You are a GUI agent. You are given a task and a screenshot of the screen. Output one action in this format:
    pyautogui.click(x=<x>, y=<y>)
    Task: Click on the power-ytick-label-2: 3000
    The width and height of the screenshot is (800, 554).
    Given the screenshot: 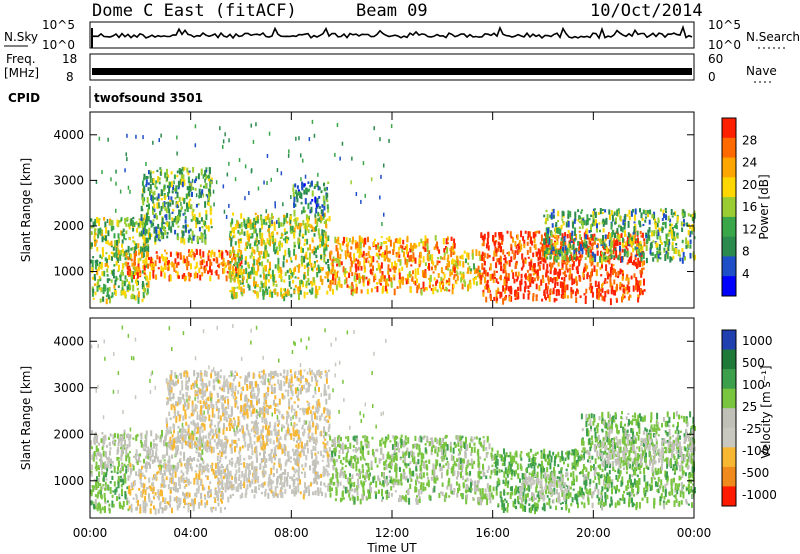 What is the action you would take?
    pyautogui.click(x=68, y=180)
    